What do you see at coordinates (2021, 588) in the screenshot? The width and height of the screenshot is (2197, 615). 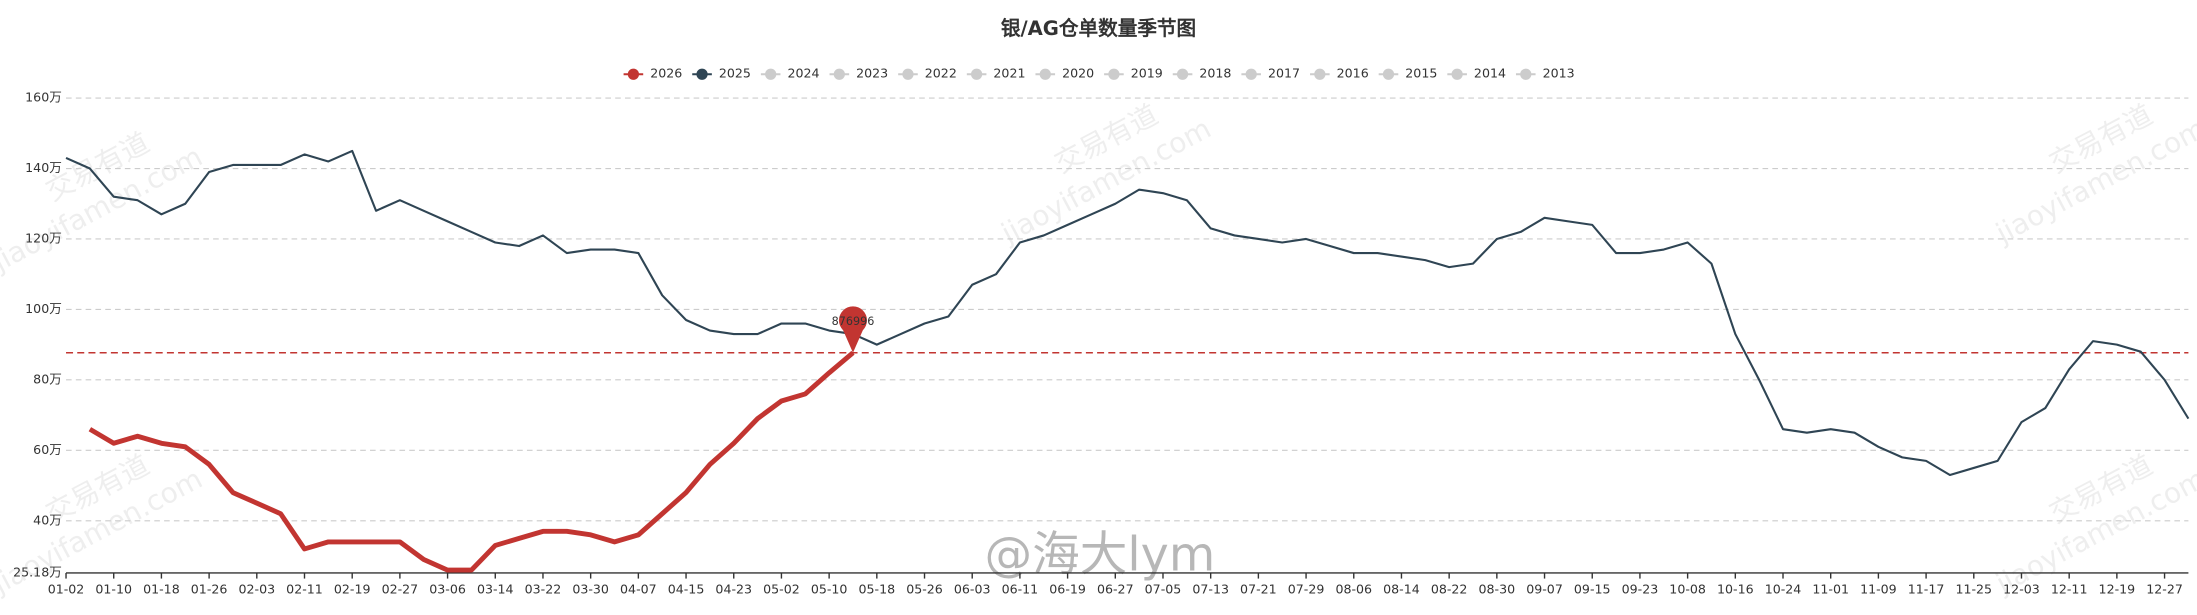 I see `x-tick-label: 12-03` at bounding box center [2021, 588].